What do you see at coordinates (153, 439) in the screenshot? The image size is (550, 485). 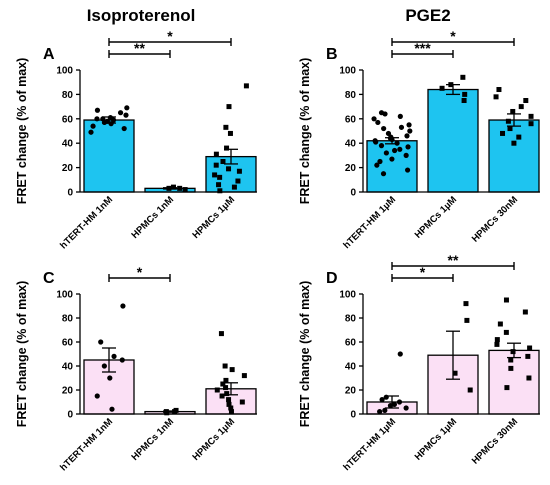 I see `x-tick-label: HPMCs 1nM` at bounding box center [153, 439].